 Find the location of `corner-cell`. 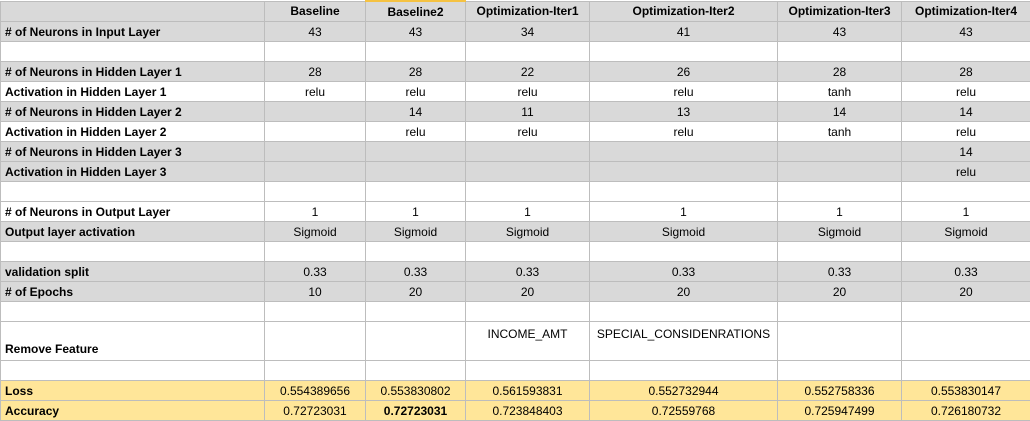

corner-cell is located at coordinates (133, 11).